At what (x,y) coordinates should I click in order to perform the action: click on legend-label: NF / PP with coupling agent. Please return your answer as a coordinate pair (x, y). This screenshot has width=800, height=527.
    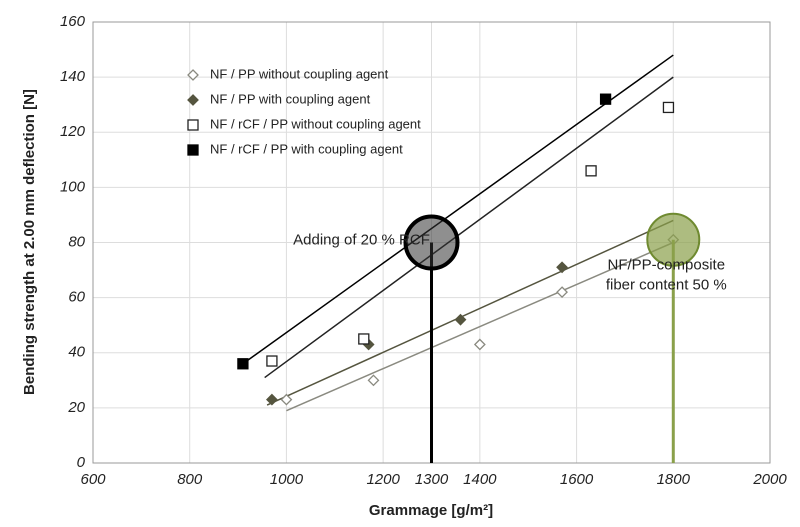
    Looking at the image, I should click on (290, 98).